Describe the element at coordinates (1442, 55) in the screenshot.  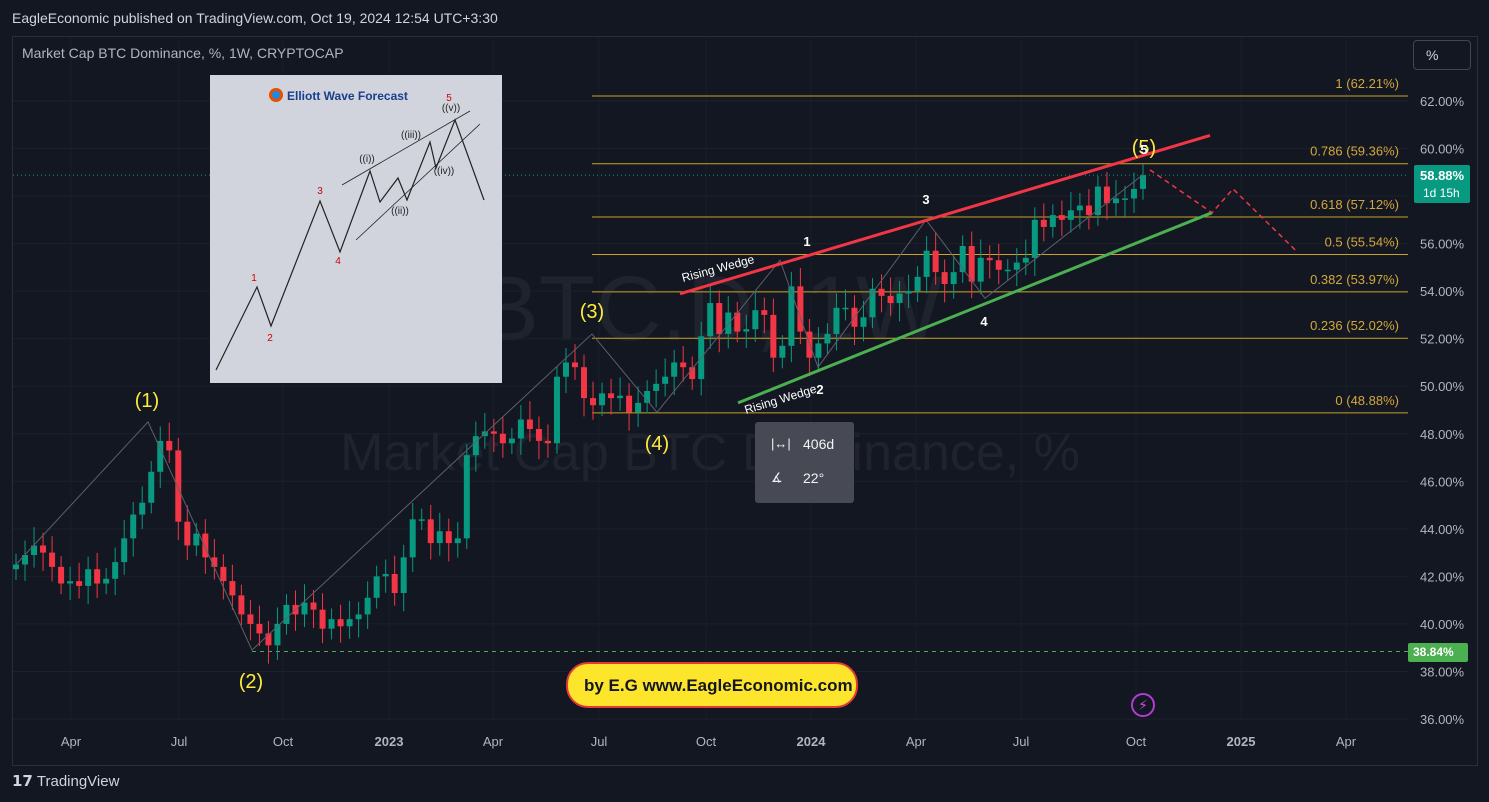
I see `percent-scale-button: %` at that location.